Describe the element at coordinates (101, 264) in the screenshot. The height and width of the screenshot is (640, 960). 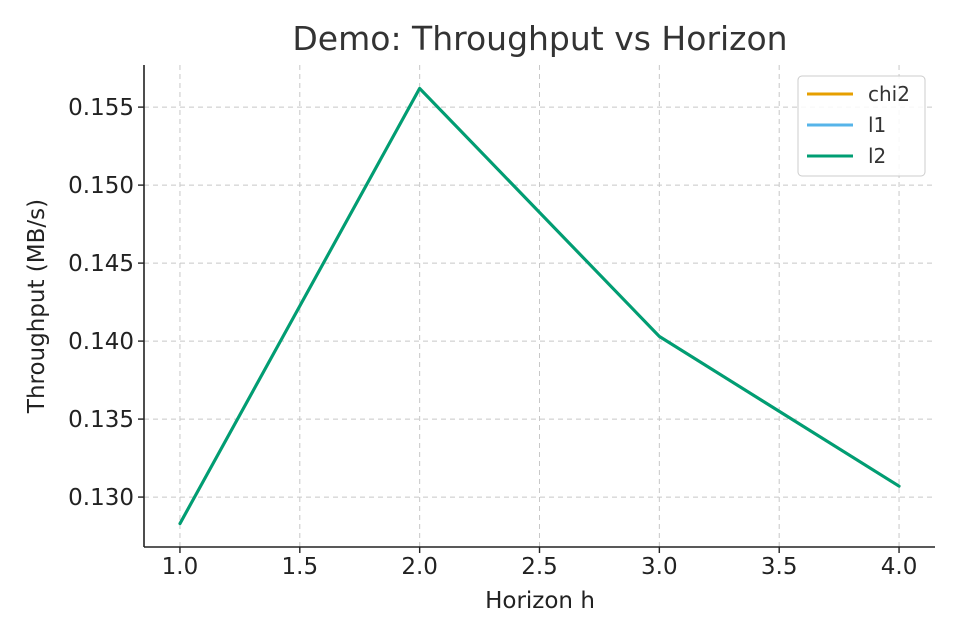
I see `y-tick-label: 0.145` at that location.